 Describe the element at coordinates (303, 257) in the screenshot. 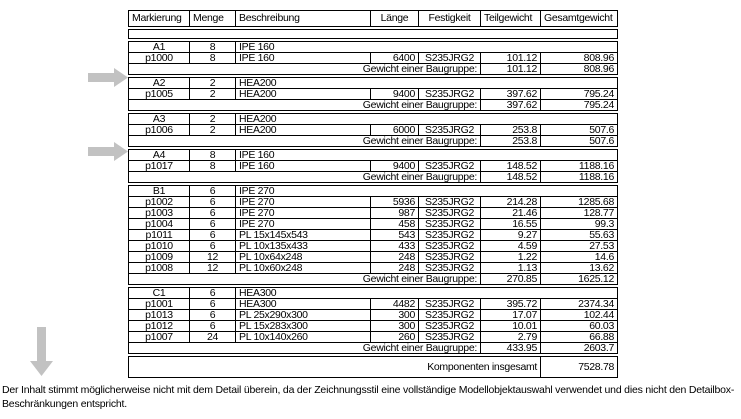

I see `description-cell: PL 10x64x248` at that location.